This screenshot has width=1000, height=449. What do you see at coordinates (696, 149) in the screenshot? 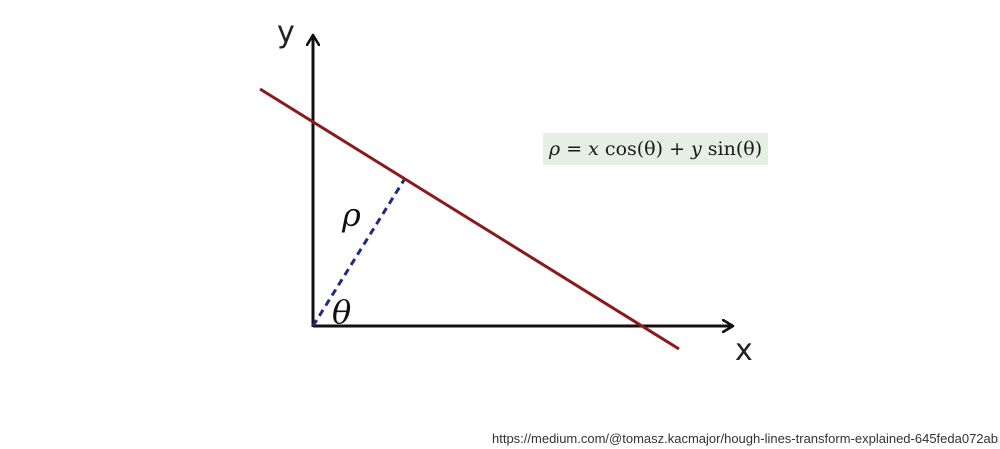
I see `formula-y: y` at bounding box center [696, 149].